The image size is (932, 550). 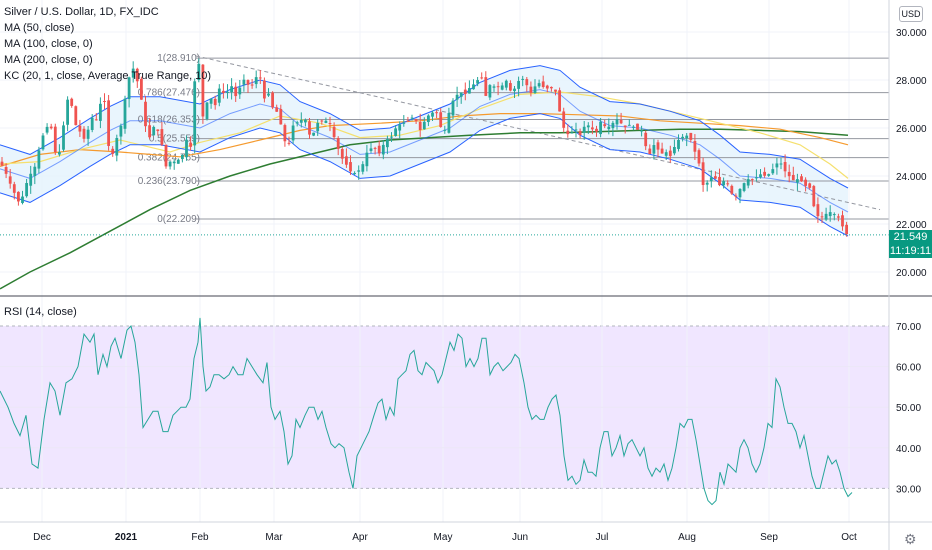 I want to click on fib-level-label: 0.236(23.790), so click(x=169, y=181).